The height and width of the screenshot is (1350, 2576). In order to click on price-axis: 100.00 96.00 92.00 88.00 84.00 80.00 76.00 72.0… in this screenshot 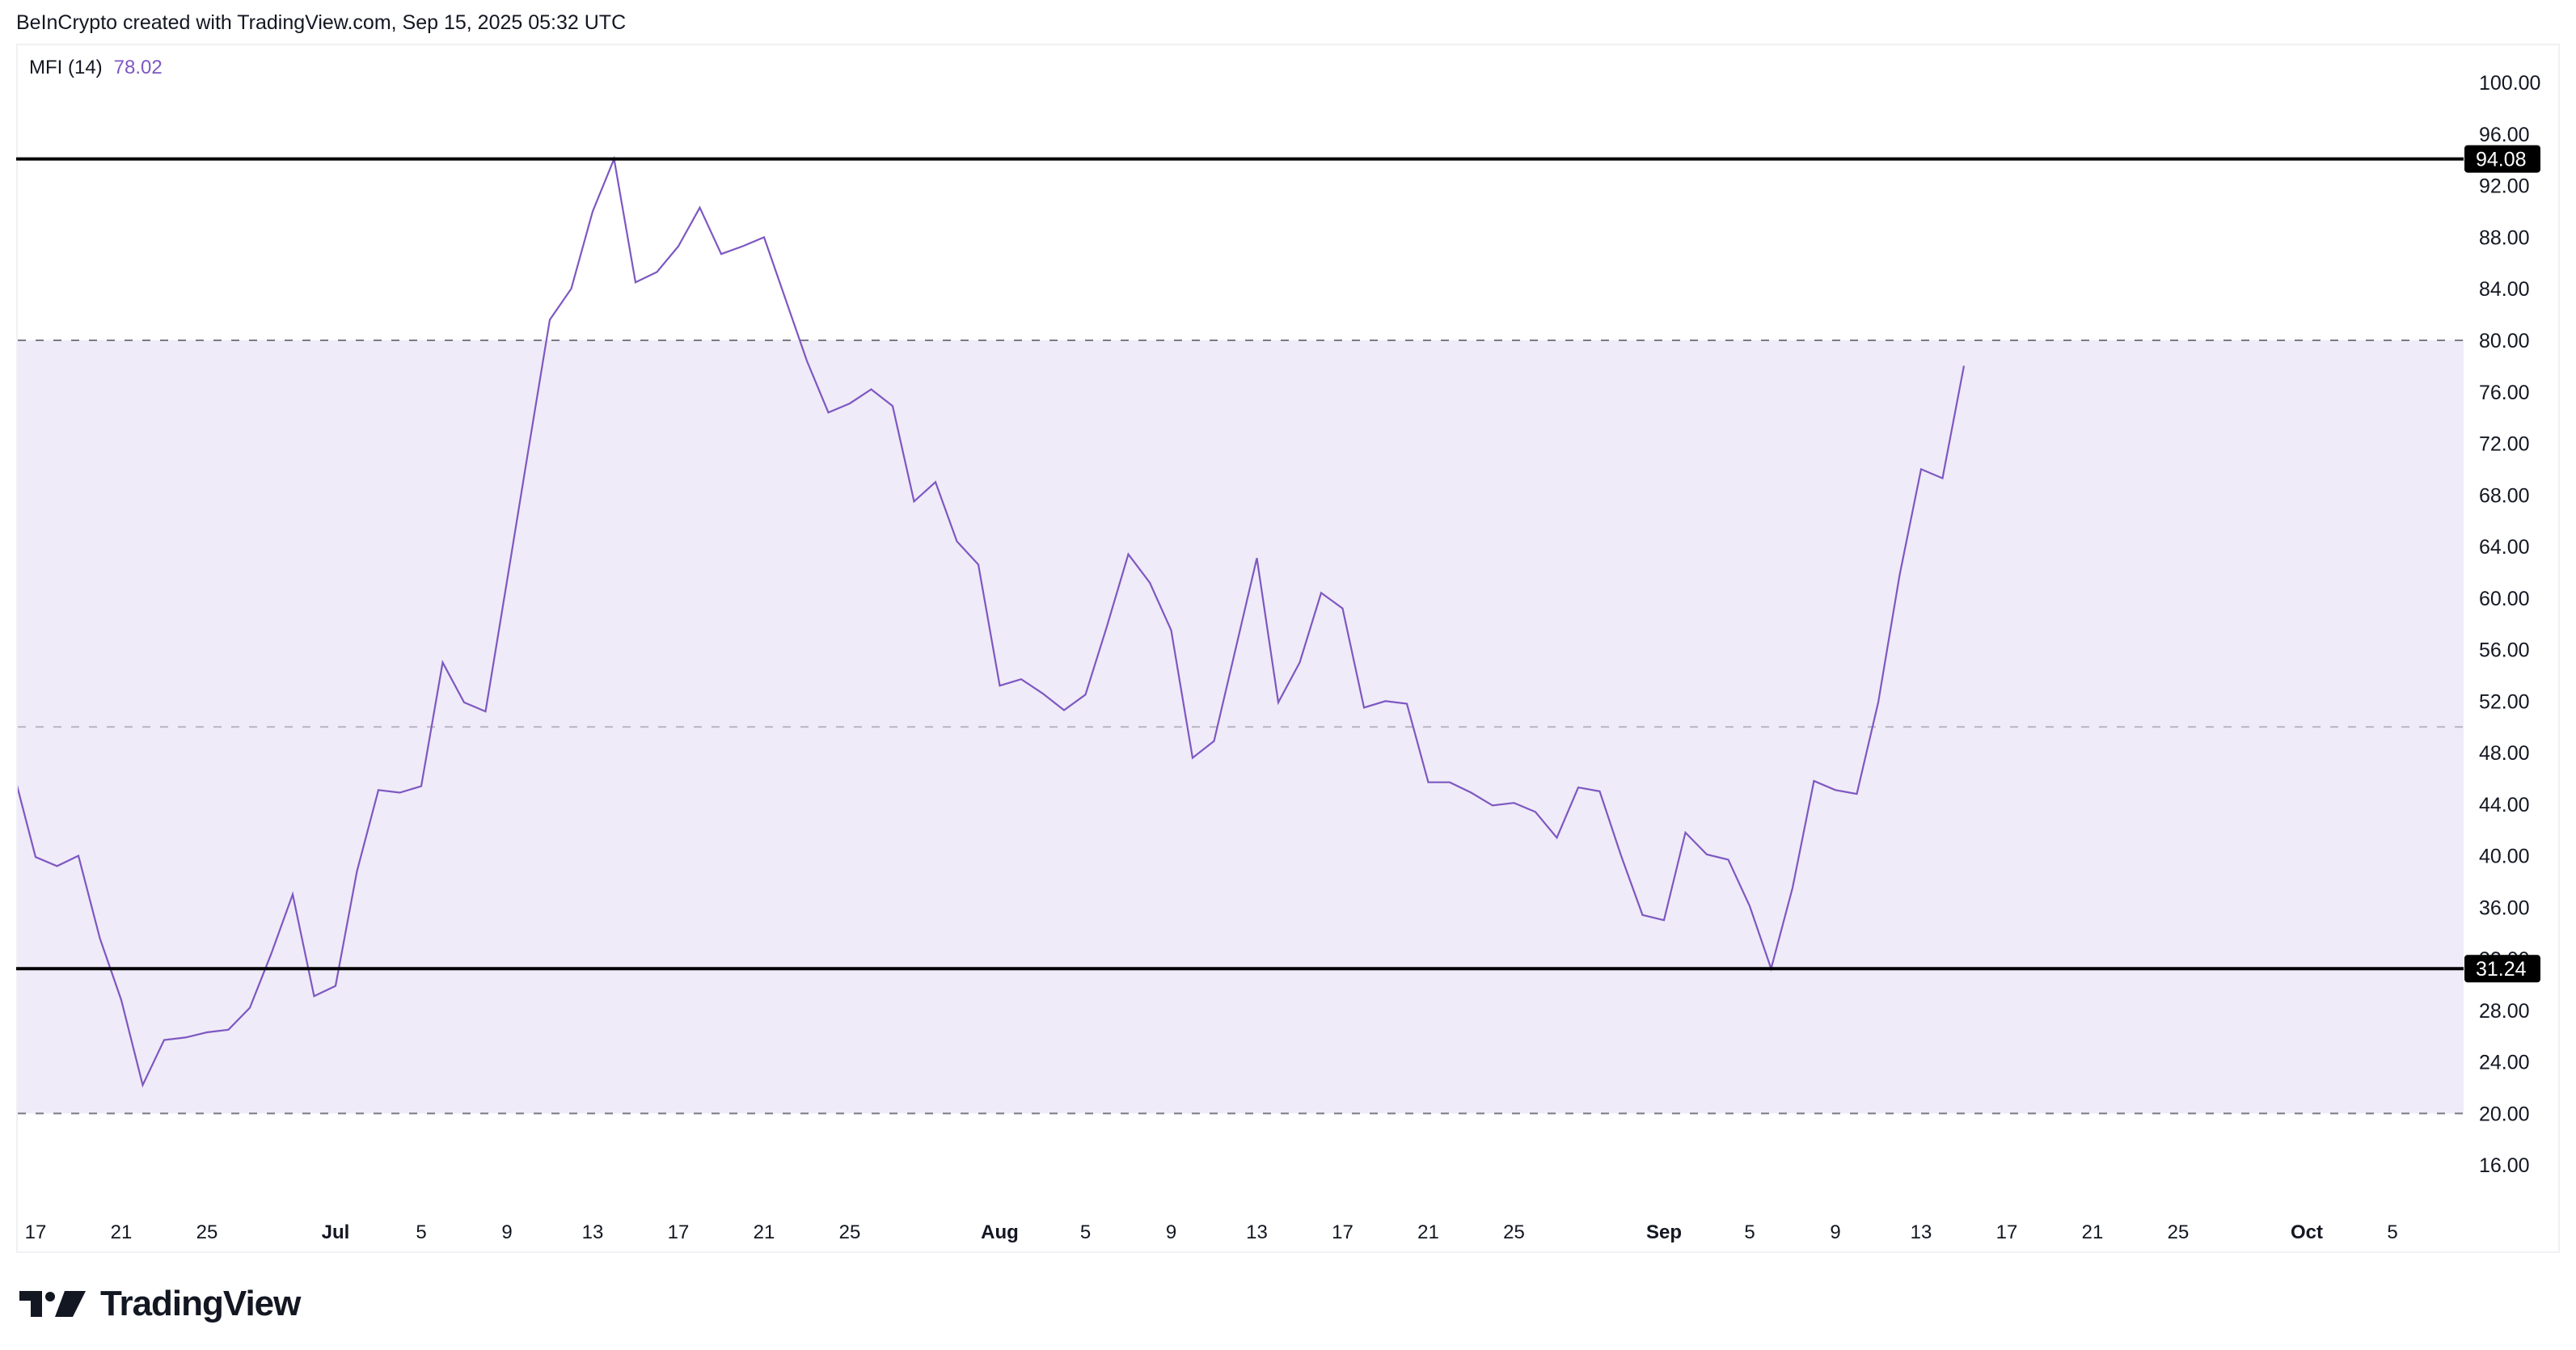, I will do `click(2509, 624)`.